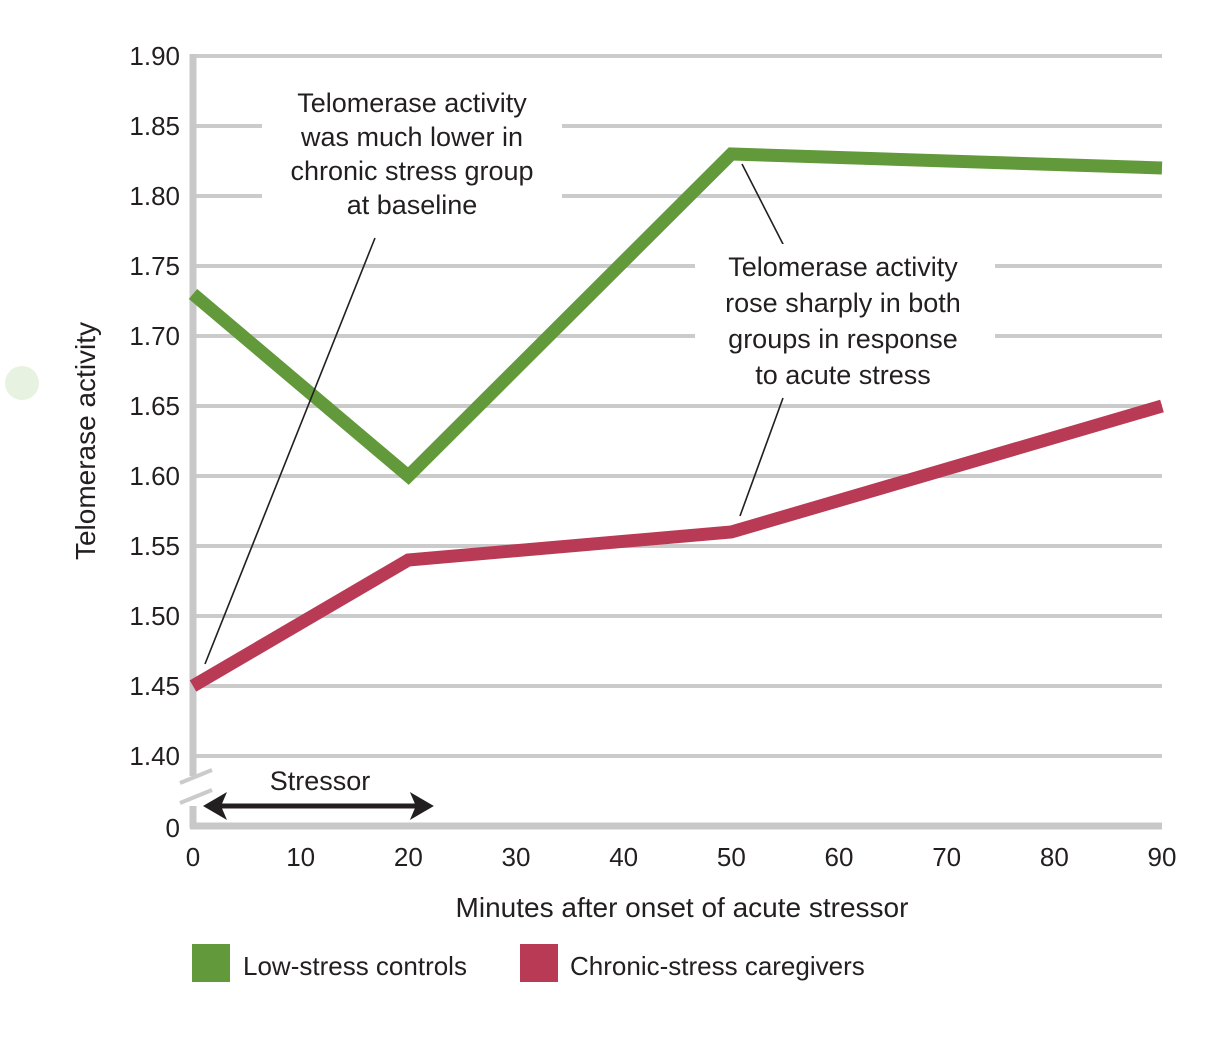 The width and height of the screenshot is (1227, 1049). Describe the element at coordinates (411, 137) in the screenshot. I see `annotation-baseline-text: was much lower in` at that location.